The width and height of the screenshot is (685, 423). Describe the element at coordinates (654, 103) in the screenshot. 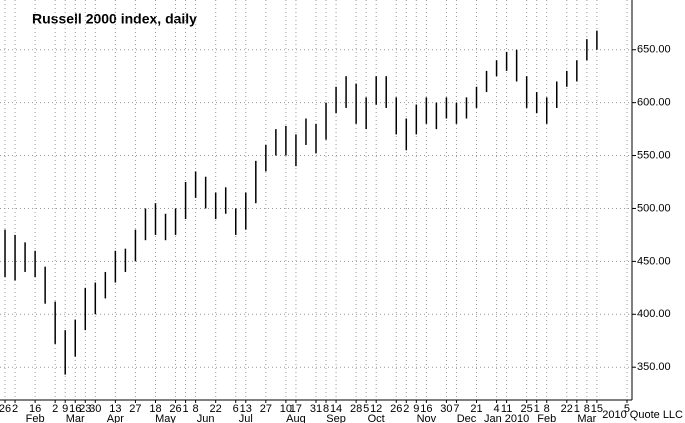

I see `y-tick-label: 600.00` at that location.